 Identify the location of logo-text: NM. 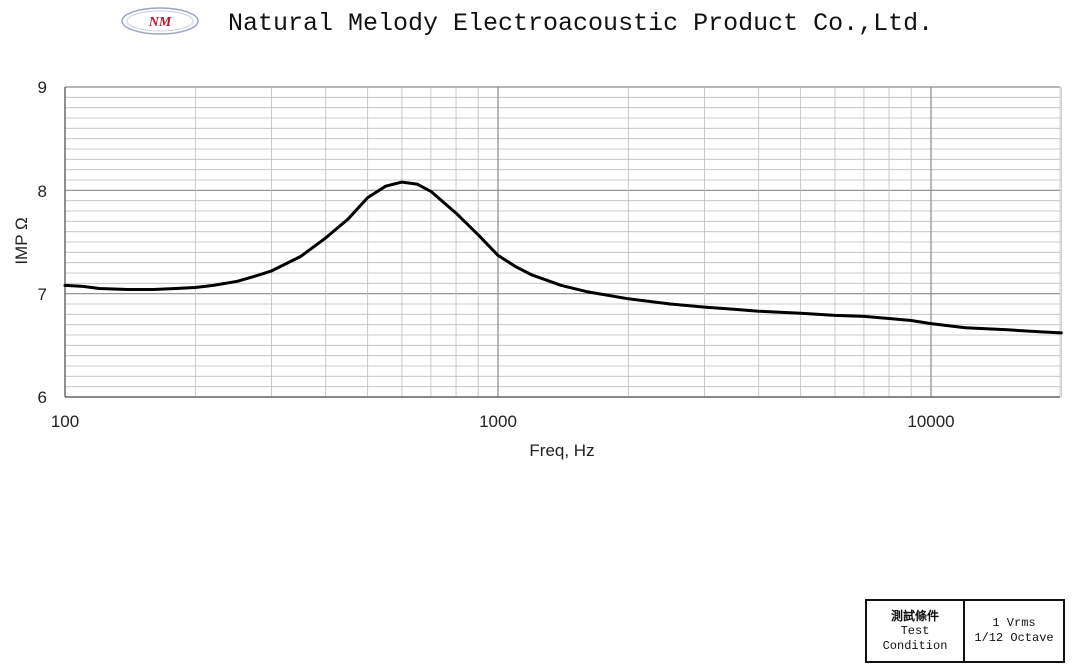
(160, 22).